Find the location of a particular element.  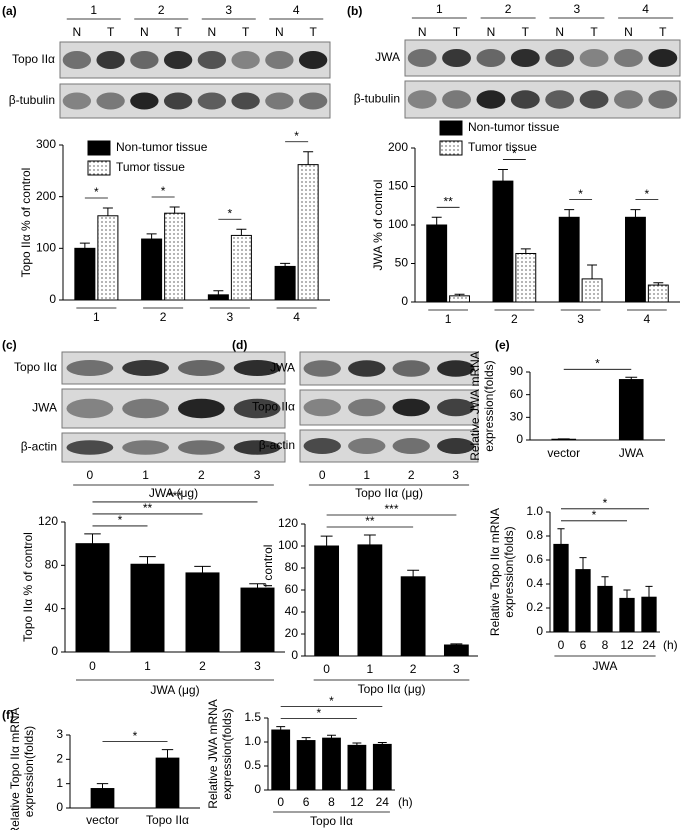

y-axis-label: JWA % of control is located at coordinates (268, 590).